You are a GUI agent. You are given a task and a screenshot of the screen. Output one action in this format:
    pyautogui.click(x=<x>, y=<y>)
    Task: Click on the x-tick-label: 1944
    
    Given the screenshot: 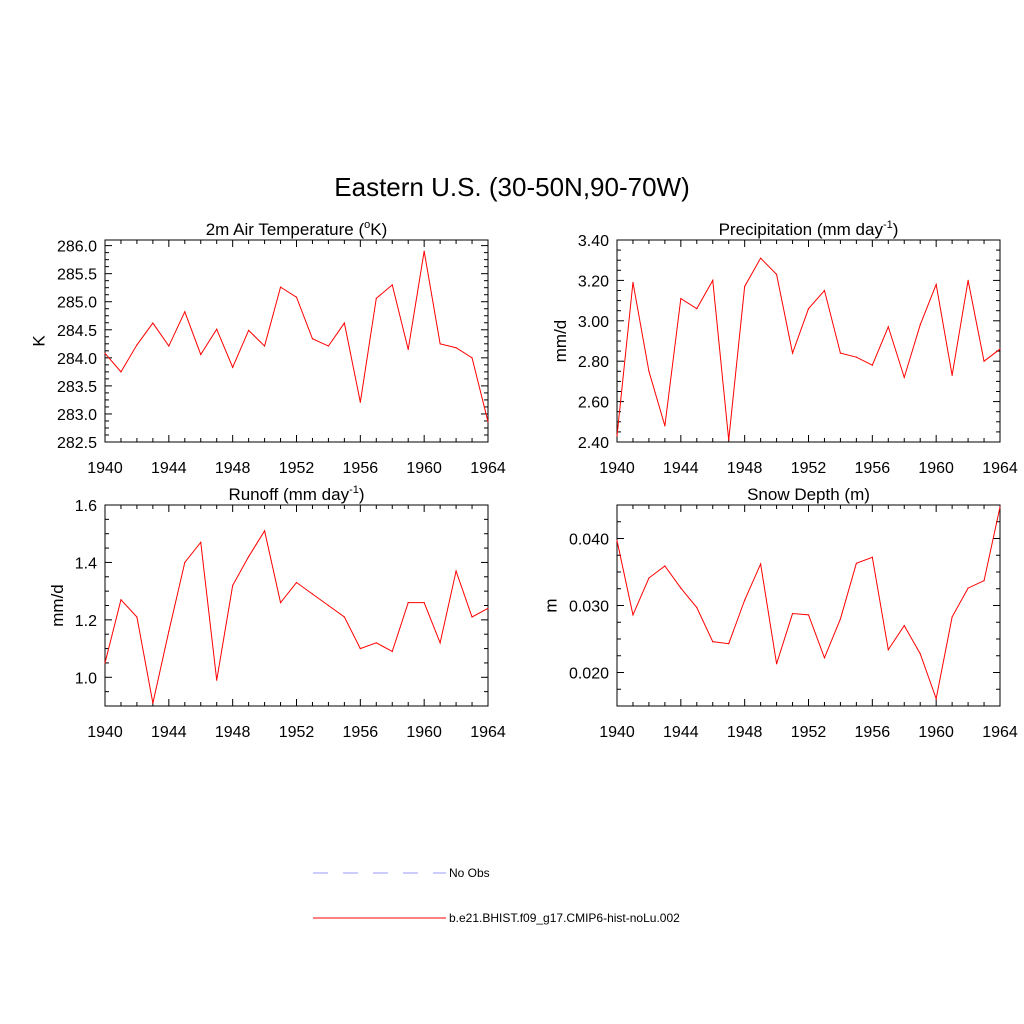 What is the action you would take?
    pyautogui.click(x=169, y=468)
    